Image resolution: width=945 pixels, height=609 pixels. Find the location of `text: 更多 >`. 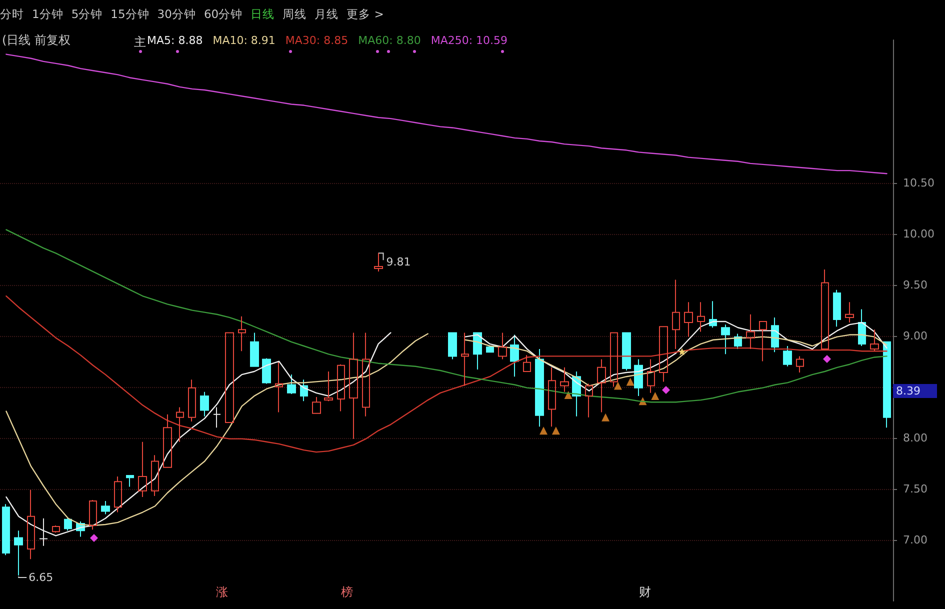

text: 更多 > is located at coordinates (365, 14).